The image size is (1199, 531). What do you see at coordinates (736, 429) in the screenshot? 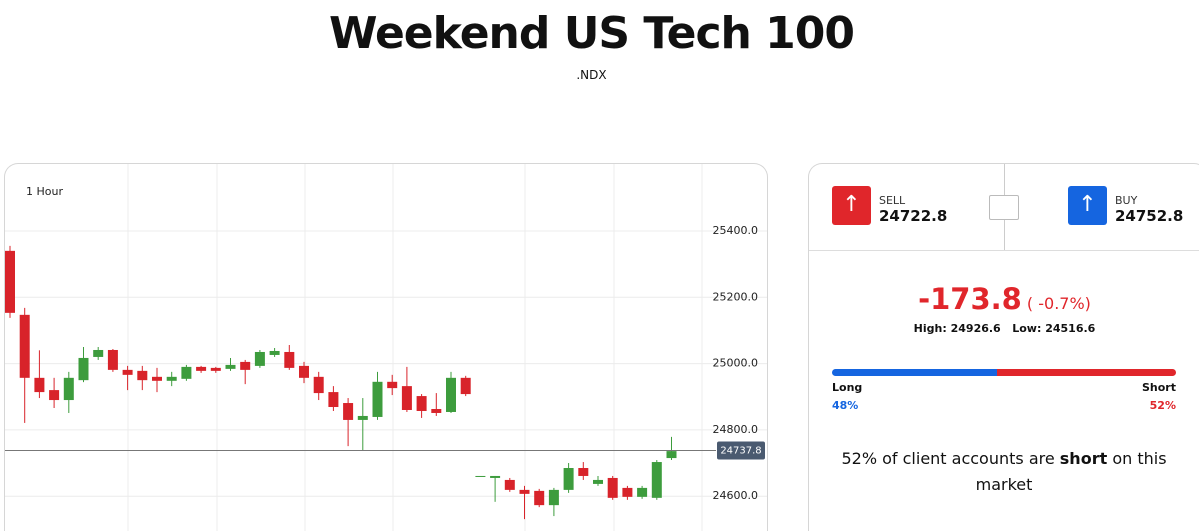
I see `y-tick-label: 24800.0` at bounding box center [736, 429].